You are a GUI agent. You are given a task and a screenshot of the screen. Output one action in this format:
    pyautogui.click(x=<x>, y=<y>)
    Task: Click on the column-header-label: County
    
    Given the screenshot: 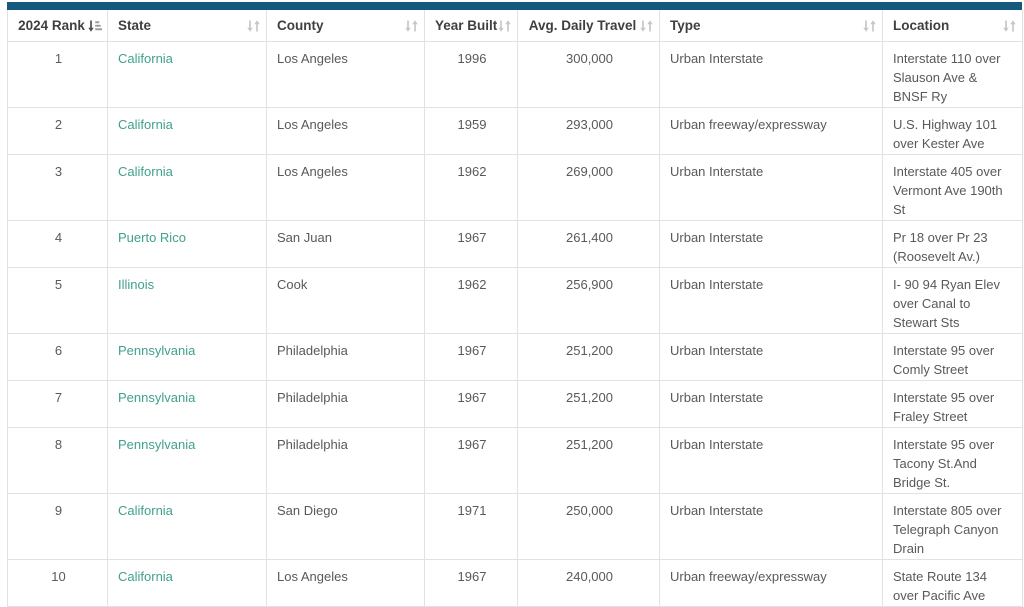 What is the action you would take?
    pyautogui.click(x=300, y=25)
    